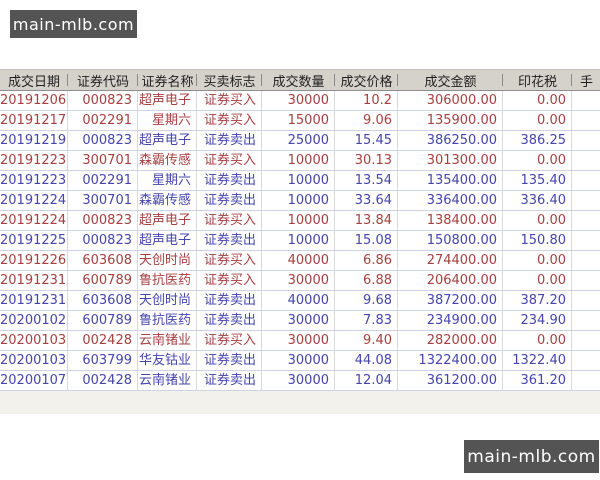  Describe the element at coordinates (587, 82) in the screenshot. I see `column-header-fee: 手` at that location.